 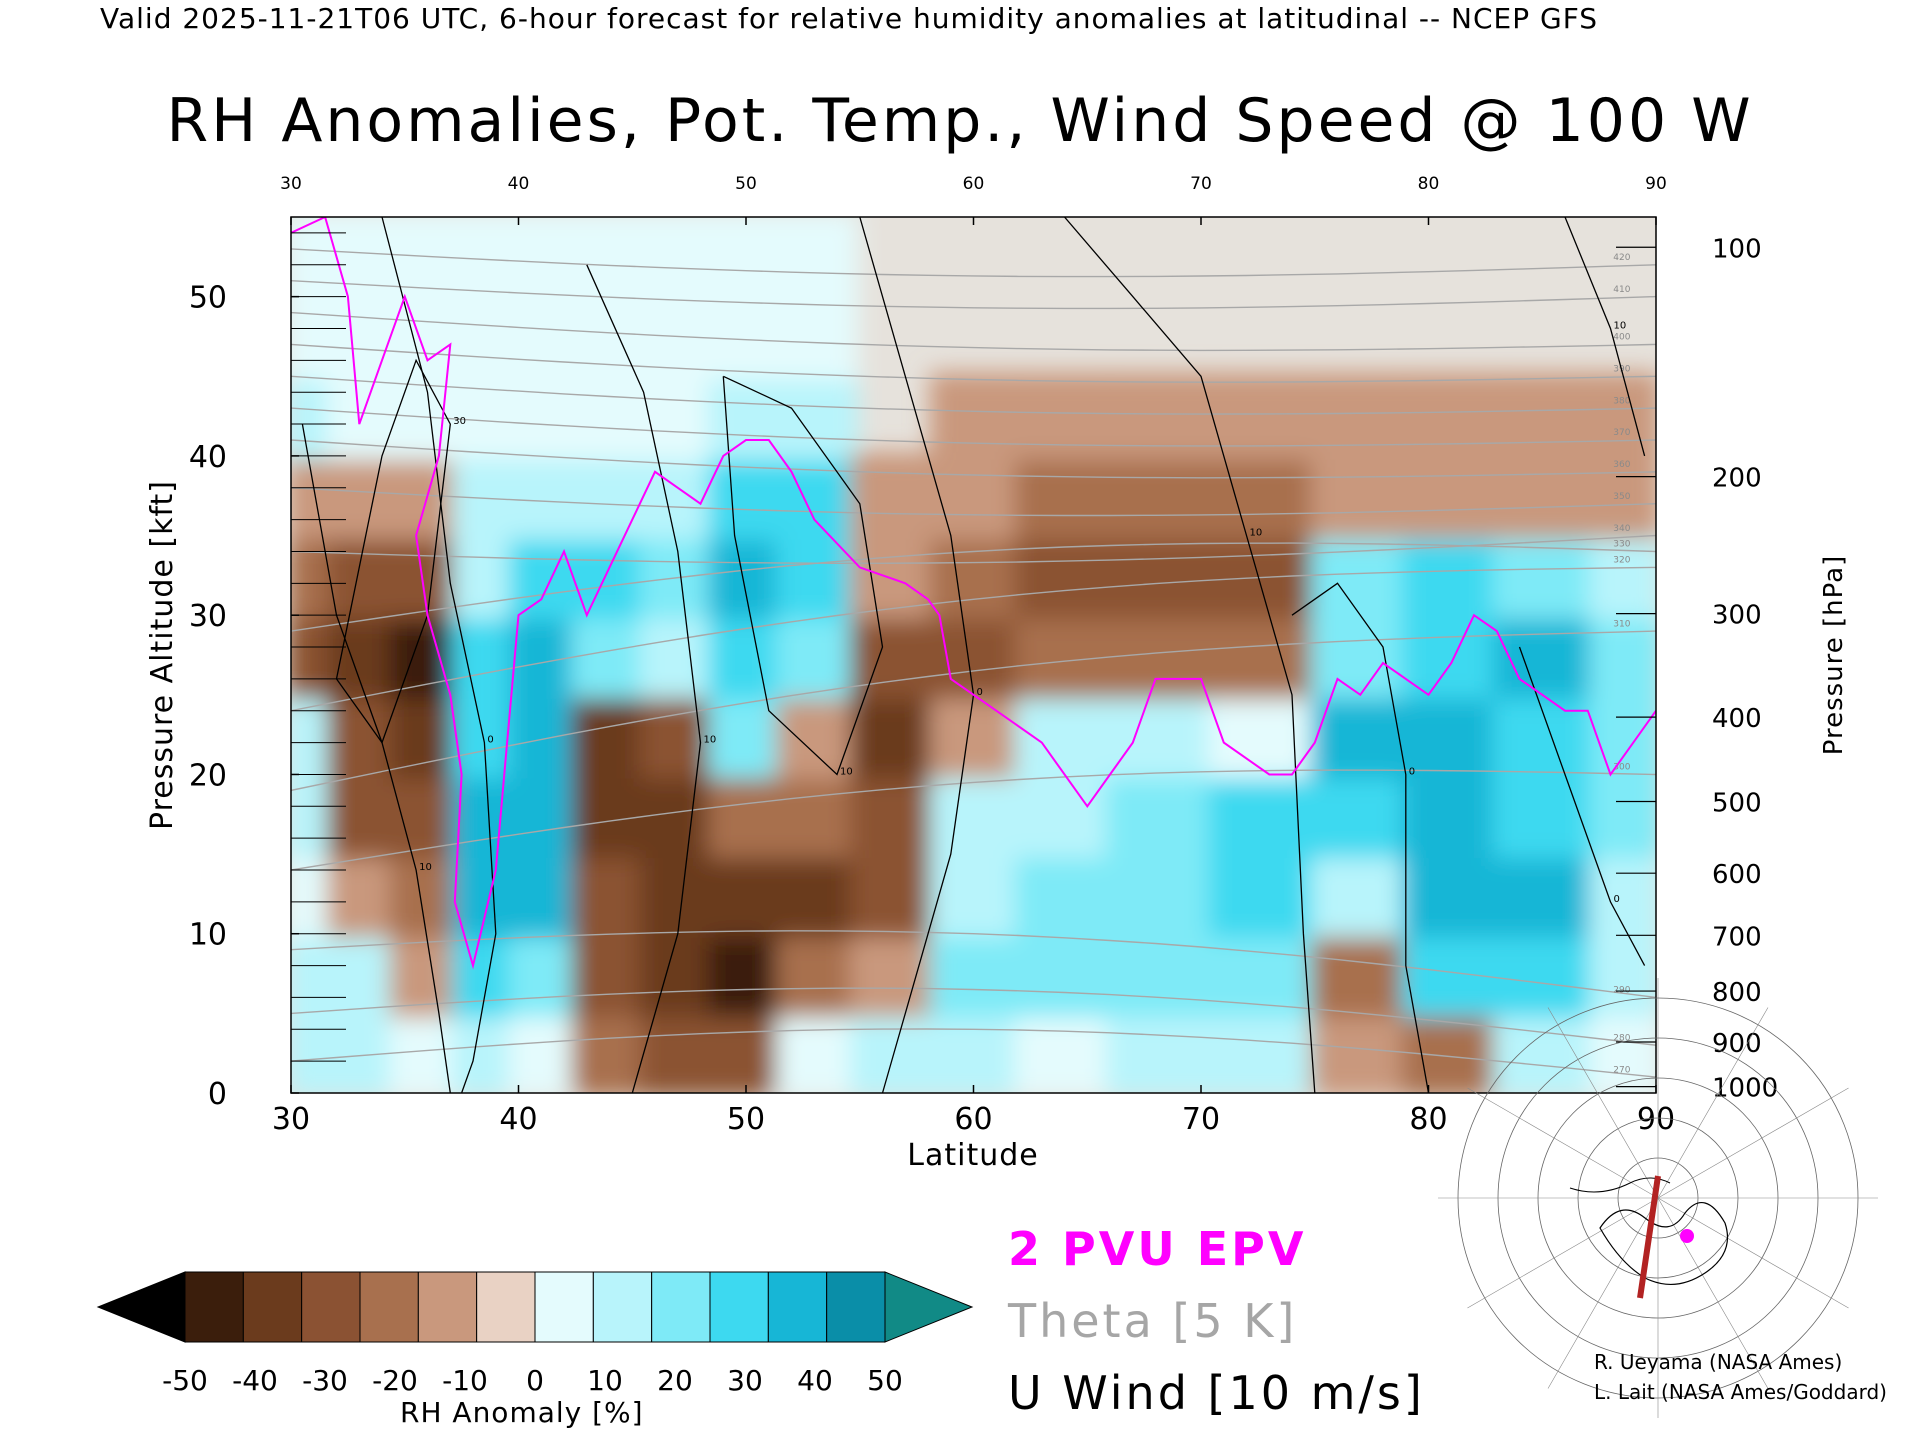 What do you see at coordinates (535, 1380) in the screenshot?
I see `colorbar-tick-label: 0` at bounding box center [535, 1380].